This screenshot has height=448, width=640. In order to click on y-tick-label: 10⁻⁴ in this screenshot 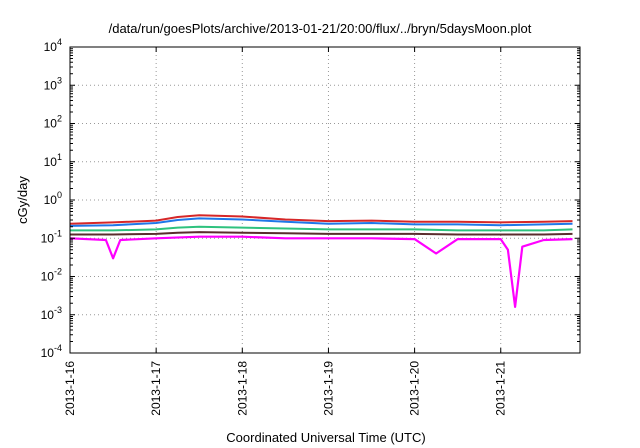, I will do `click(51, 351)`.